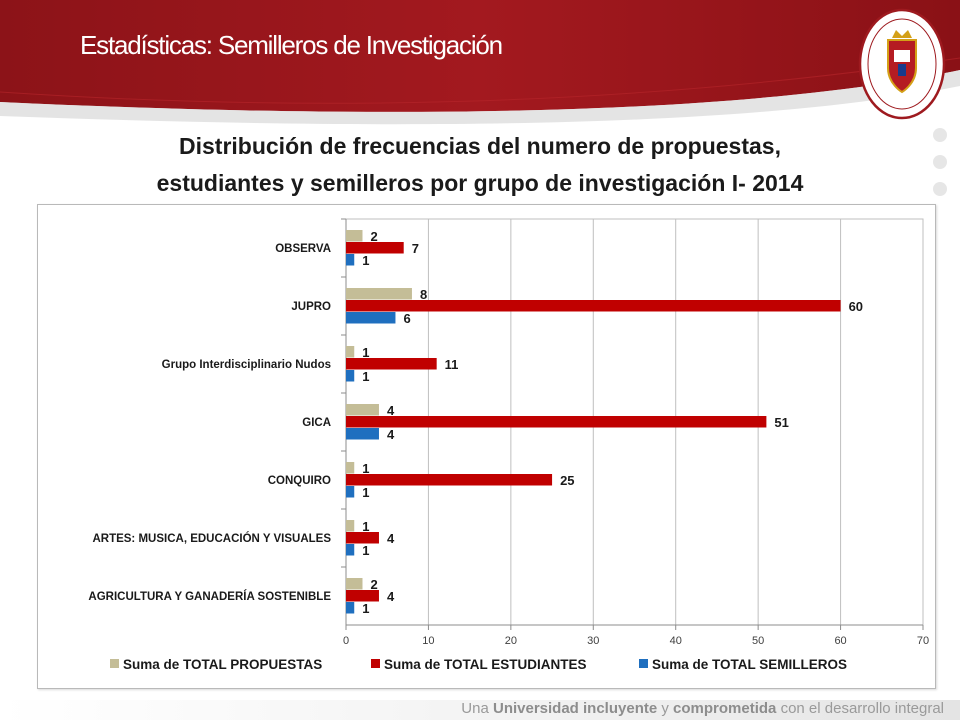 This screenshot has height=720, width=960. What do you see at coordinates (567, 480) in the screenshot?
I see `data-label: 25` at bounding box center [567, 480].